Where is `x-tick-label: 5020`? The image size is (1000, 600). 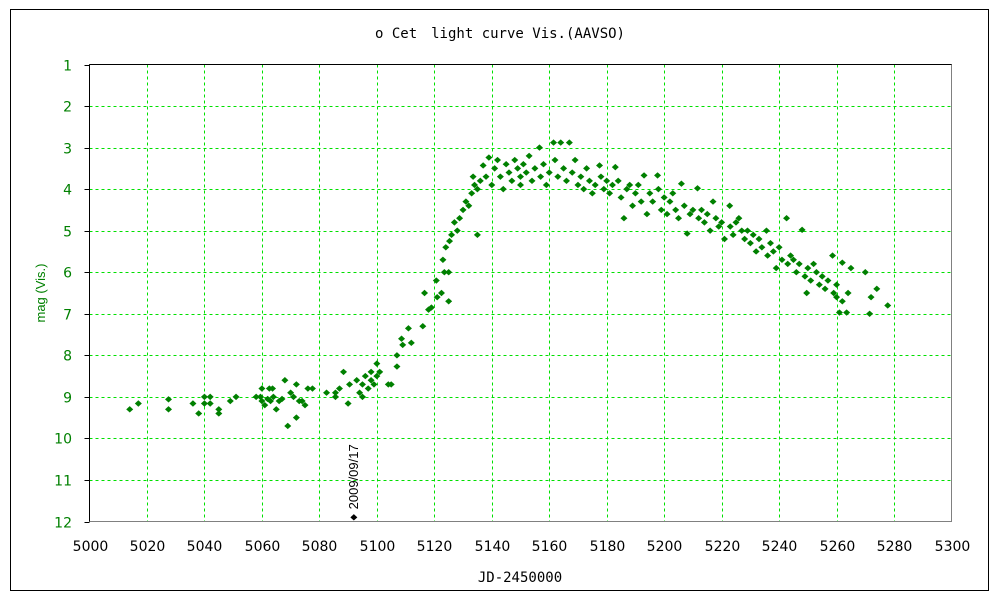 x-tick-label: 5020 is located at coordinates (148, 547).